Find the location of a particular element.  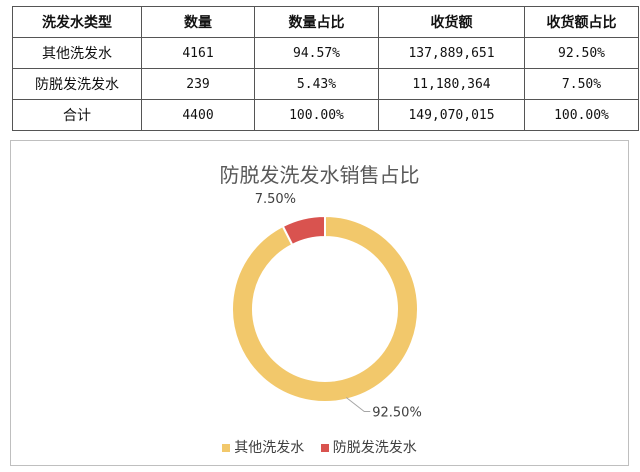

table-cell: 94.57% is located at coordinates (316, 53).